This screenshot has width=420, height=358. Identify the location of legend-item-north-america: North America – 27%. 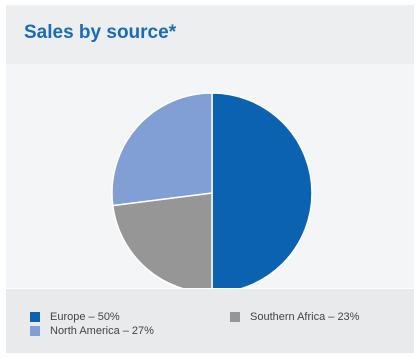
(92, 331).